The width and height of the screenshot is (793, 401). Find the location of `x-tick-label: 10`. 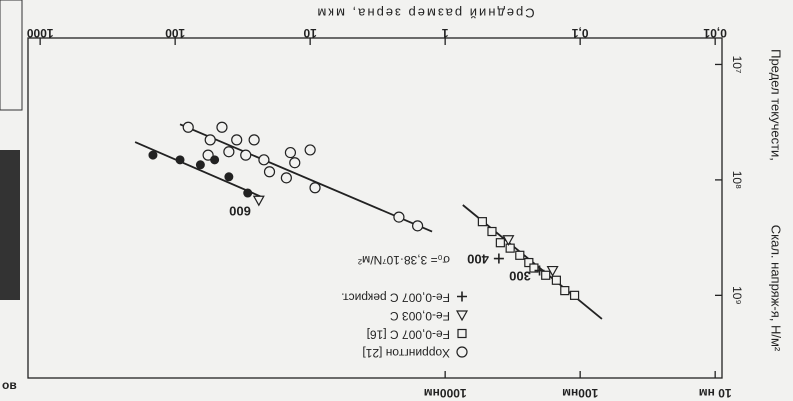

x-tick-label: 10 is located at coordinates (310, 33).